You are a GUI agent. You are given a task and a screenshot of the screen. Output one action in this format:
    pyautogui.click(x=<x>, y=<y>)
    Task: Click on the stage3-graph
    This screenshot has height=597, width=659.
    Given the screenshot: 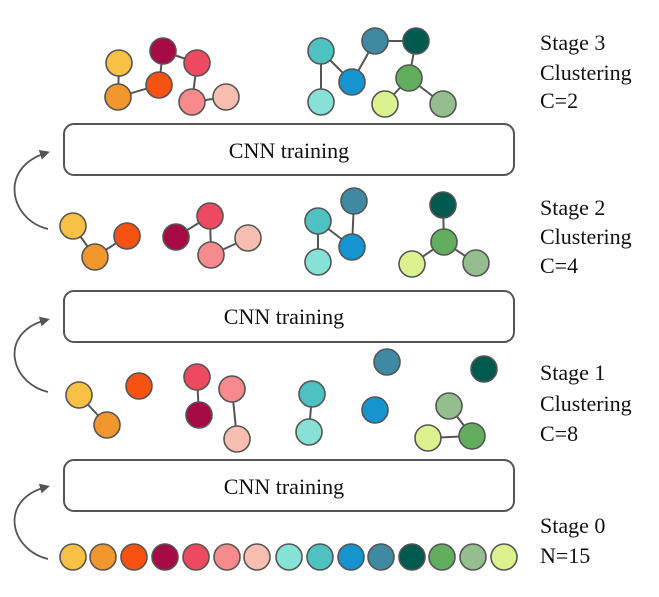 What is the action you would take?
    pyautogui.click(x=280, y=72)
    